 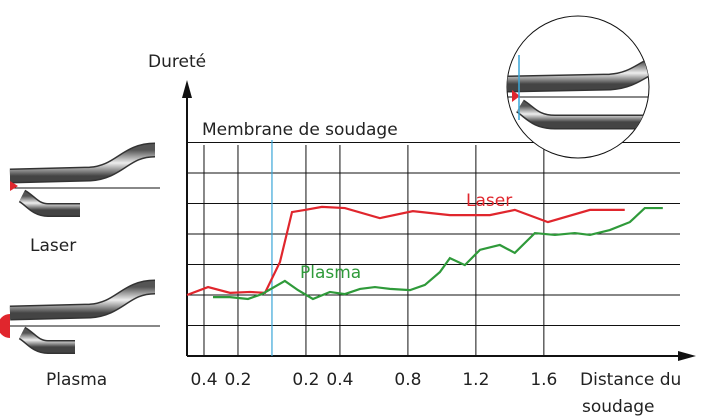 I want to click on plasma-diagram, so click(x=80, y=316).